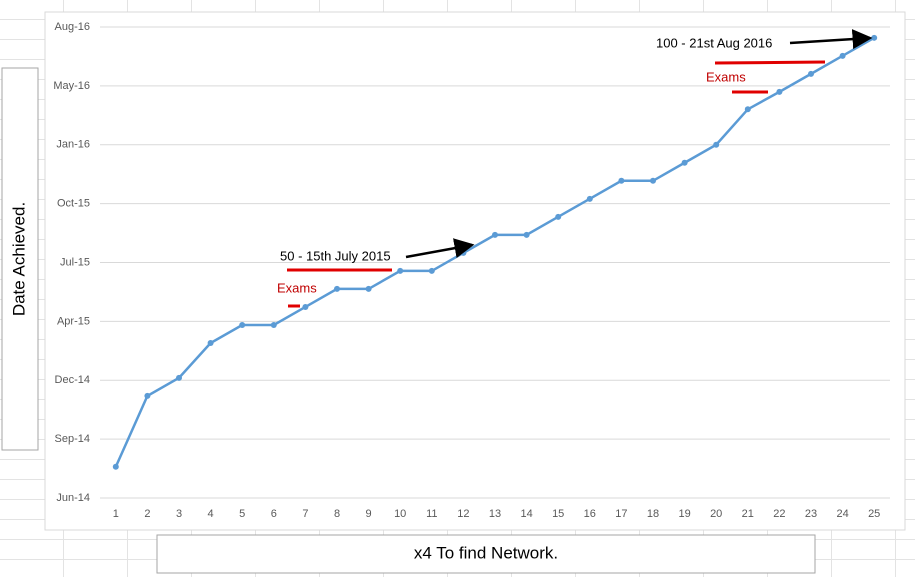 This screenshot has width=915, height=577. Describe the element at coordinates (526, 514) in the screenshot. I see `x-tick-label: 14` at that location.